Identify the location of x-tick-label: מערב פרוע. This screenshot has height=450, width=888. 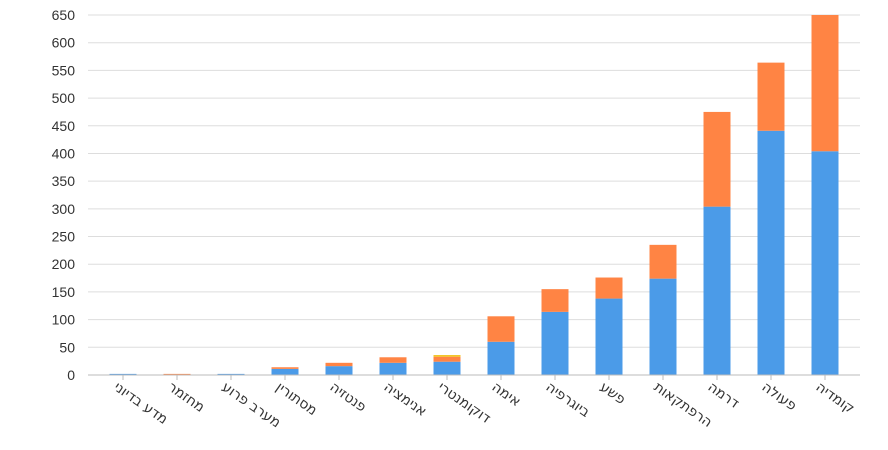
(251, 405).